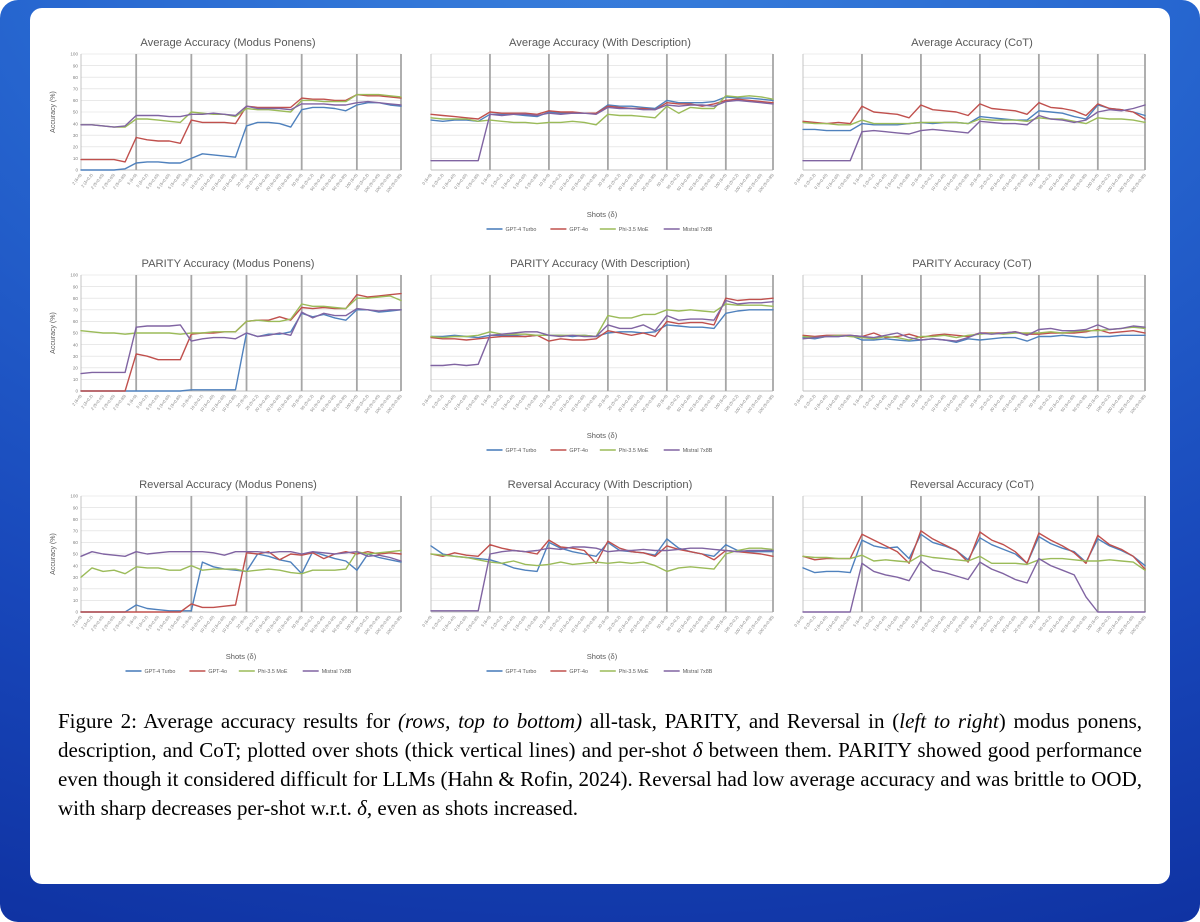 The image size is (1200, 922). Describe the element at coordinates (972, 43) in the screenshot. I see `chart-title: Average Accuracy (CoT)` at that location.